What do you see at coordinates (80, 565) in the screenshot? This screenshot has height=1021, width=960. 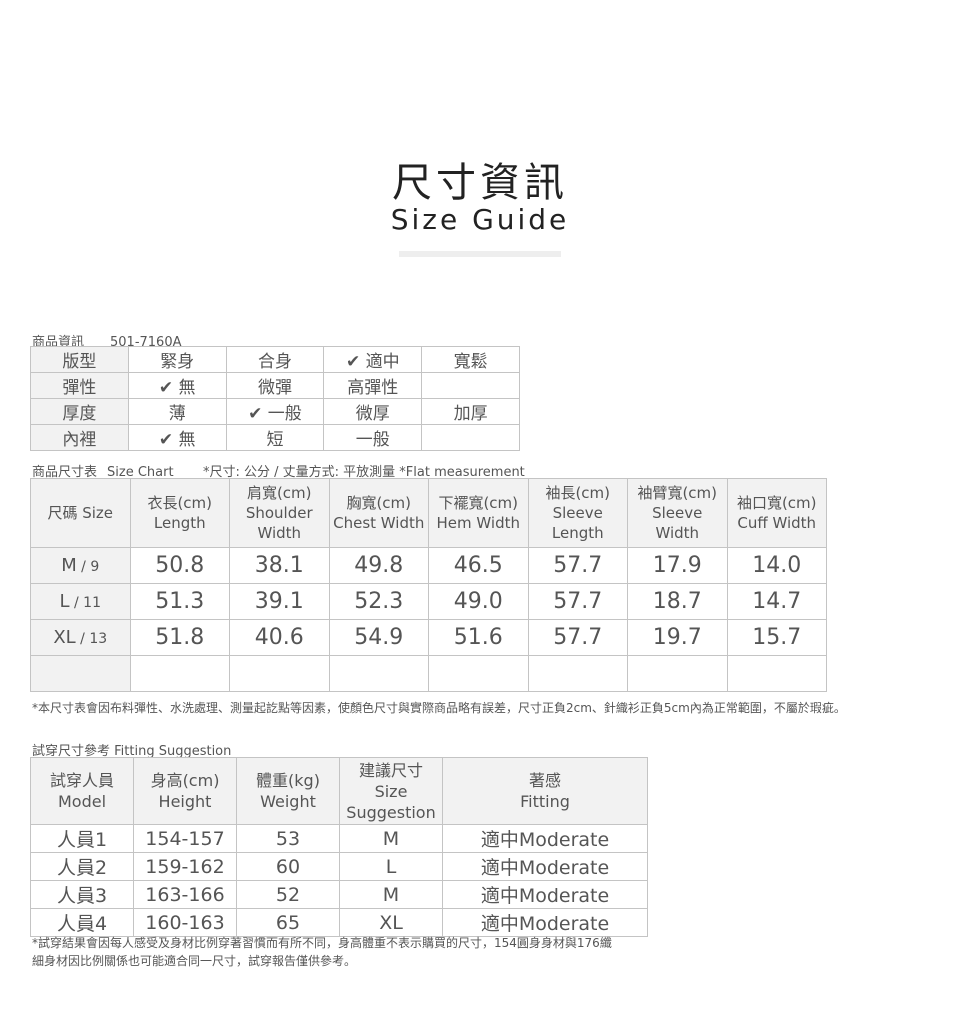 I see `size-cell: M / 9` at bounding box center [80, 565].